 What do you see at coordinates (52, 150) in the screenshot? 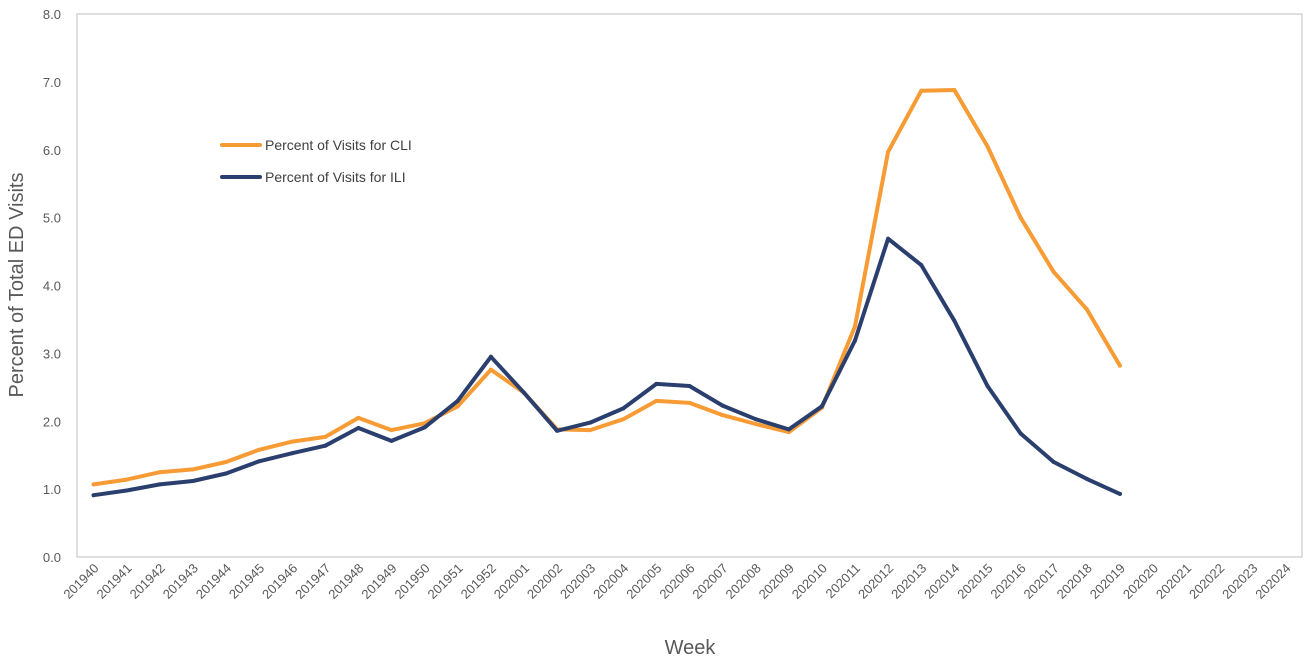
I see `y-tick-label: 6.0` at bounding box center [52, 150].